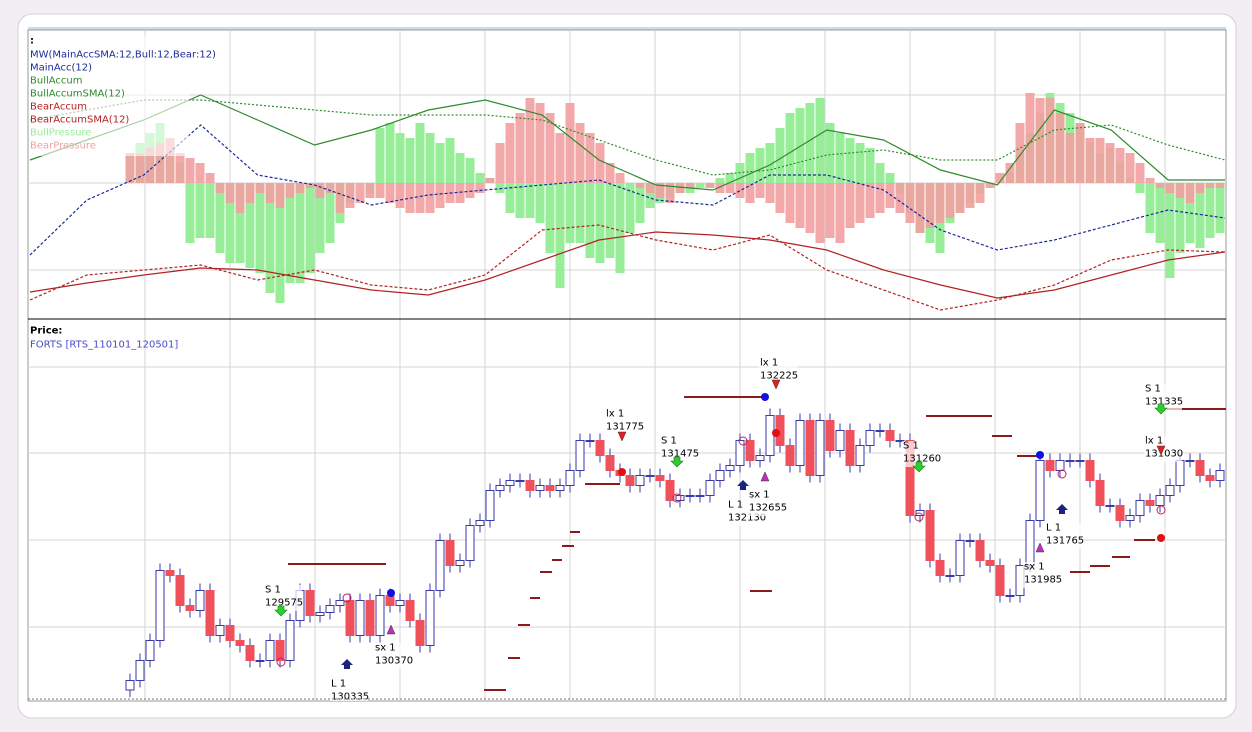 The width and height of the screenshot is (1252, 732). What do you see at coordinates (63, 145) in the screenshot?
I see `legend-entry: BearPressure` at bounding box center [63, 145].